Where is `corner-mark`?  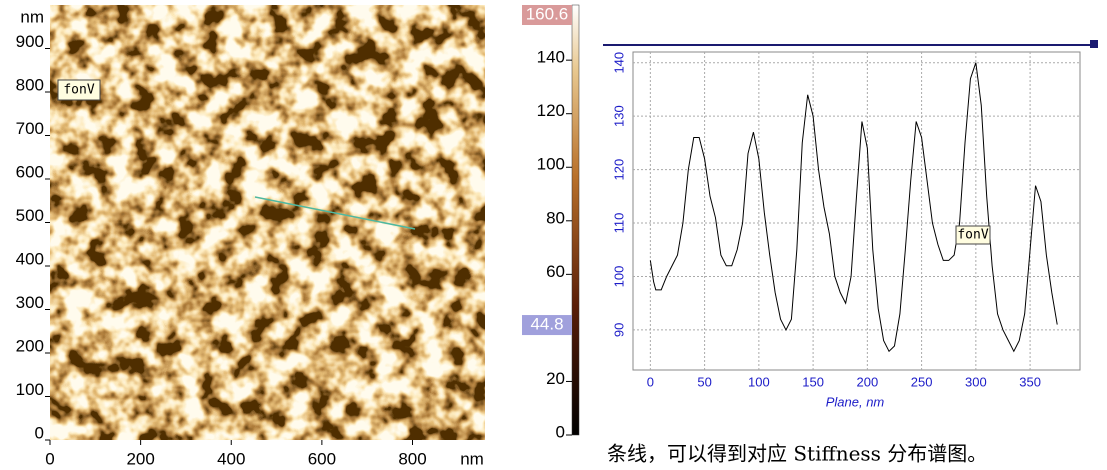 corner-mark is located at coordinates (1094, 44).